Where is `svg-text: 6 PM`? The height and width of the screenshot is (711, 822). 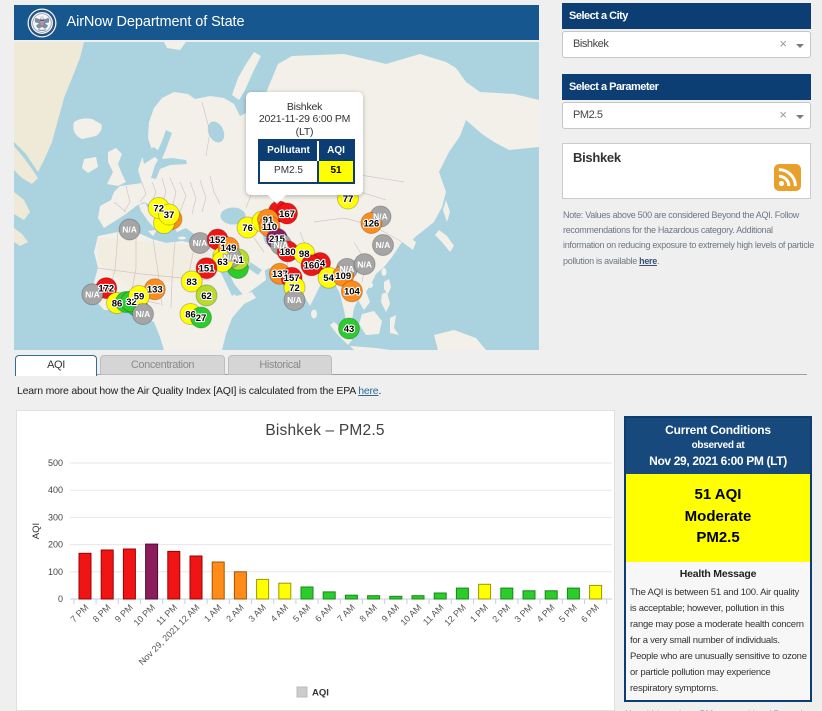
svg-text: 6 PM is located at coordinates (590, 613).